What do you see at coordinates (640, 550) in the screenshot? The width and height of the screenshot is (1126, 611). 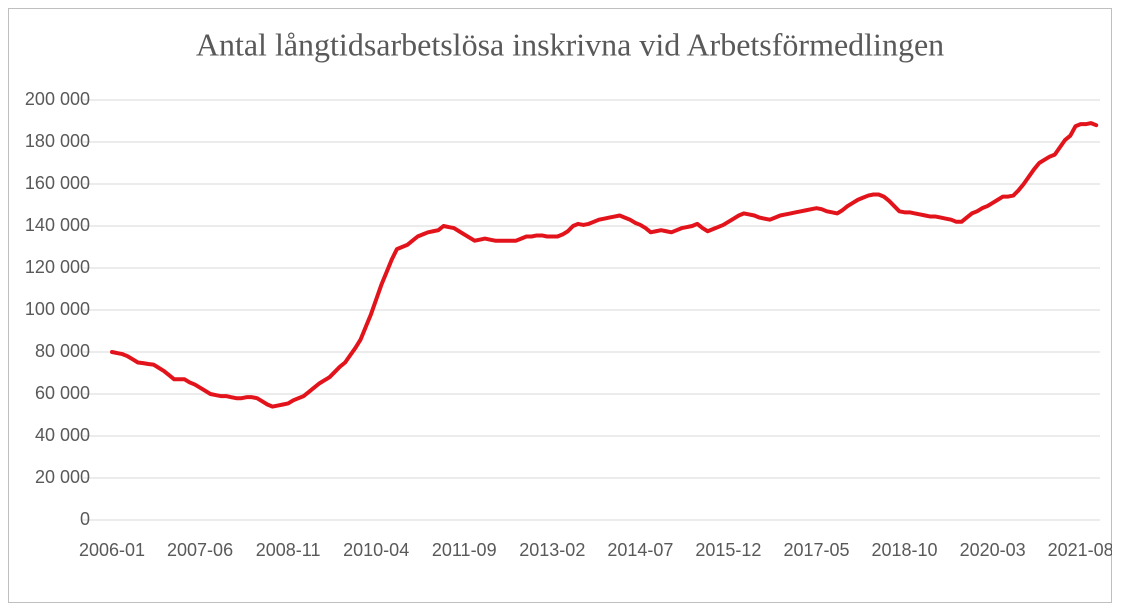 I see `x-tick-label: 2014-07` at bounding box center [640, 550].